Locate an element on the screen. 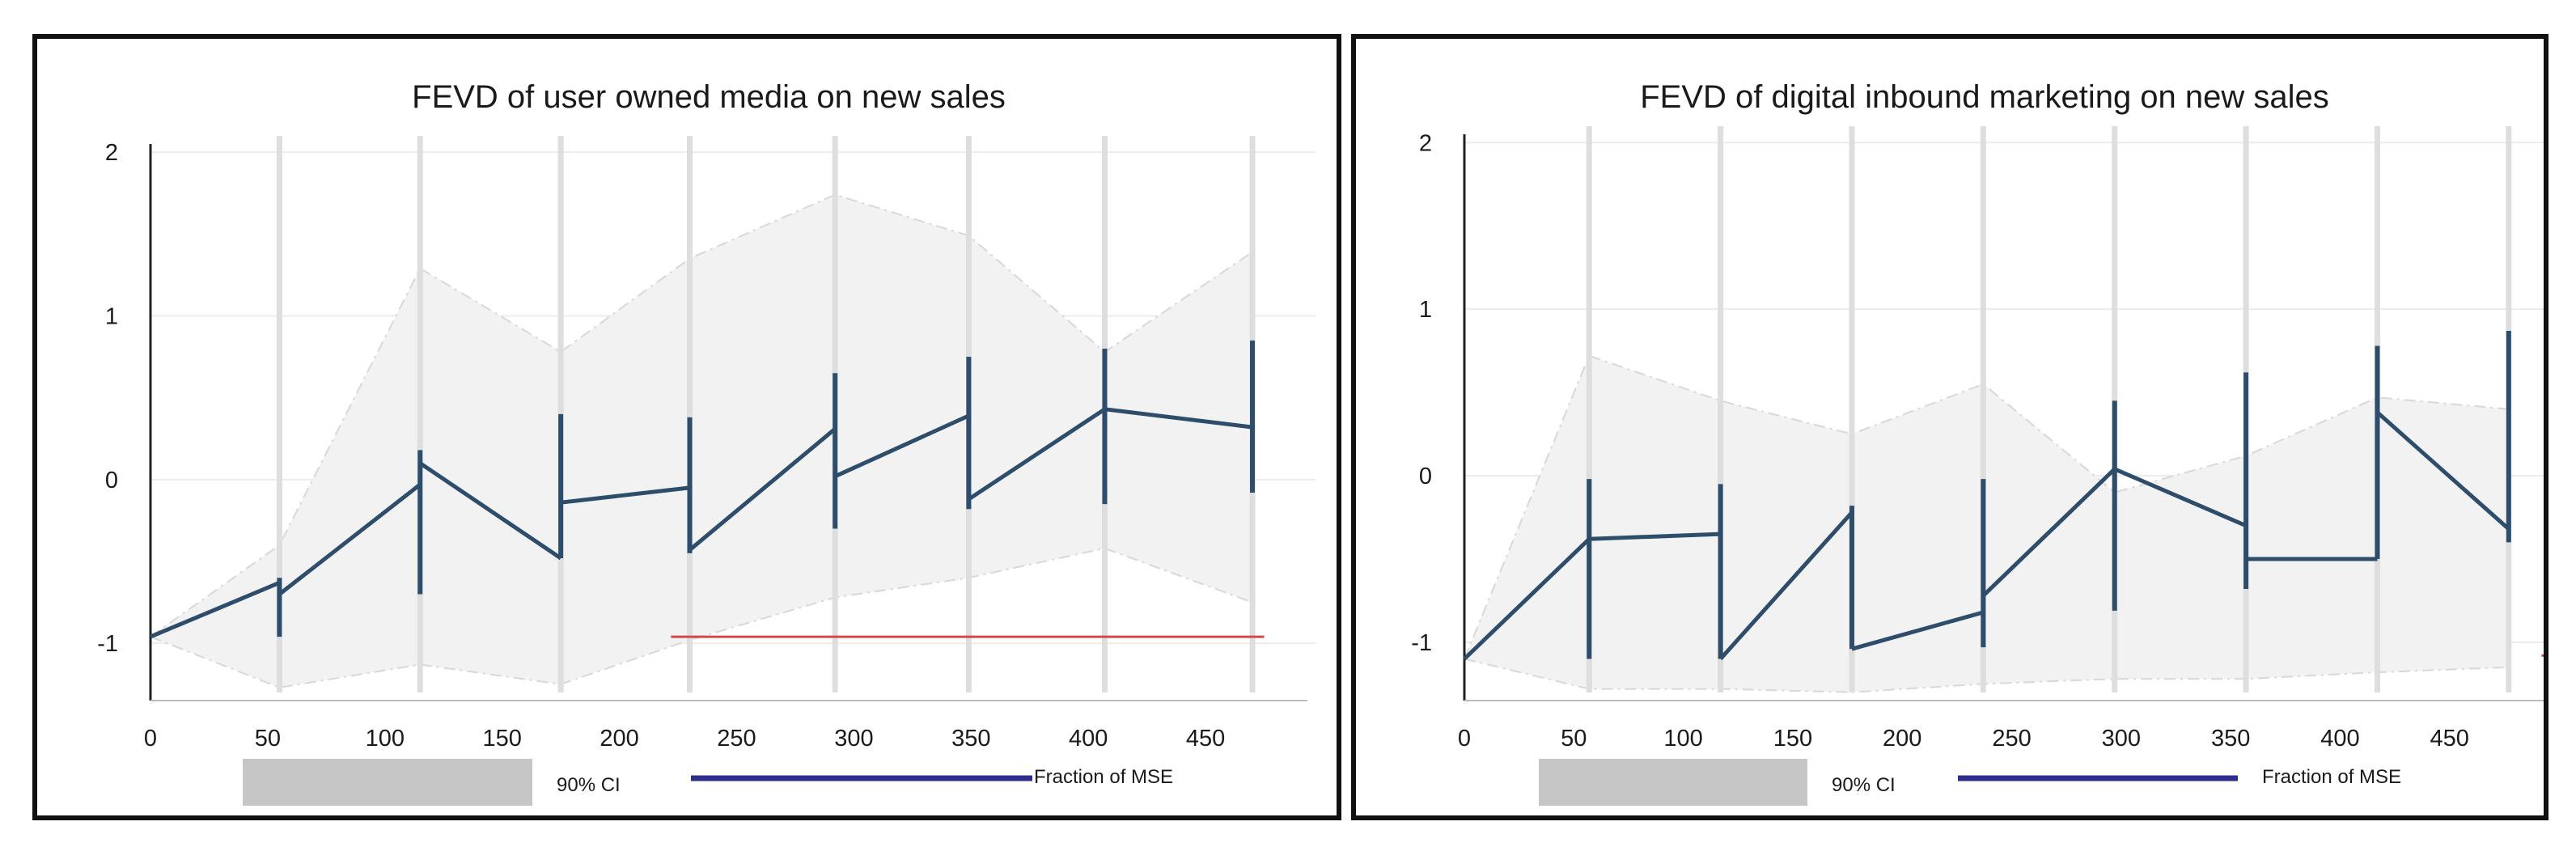  ci-lower-bound is located at coordinates (701, 617).